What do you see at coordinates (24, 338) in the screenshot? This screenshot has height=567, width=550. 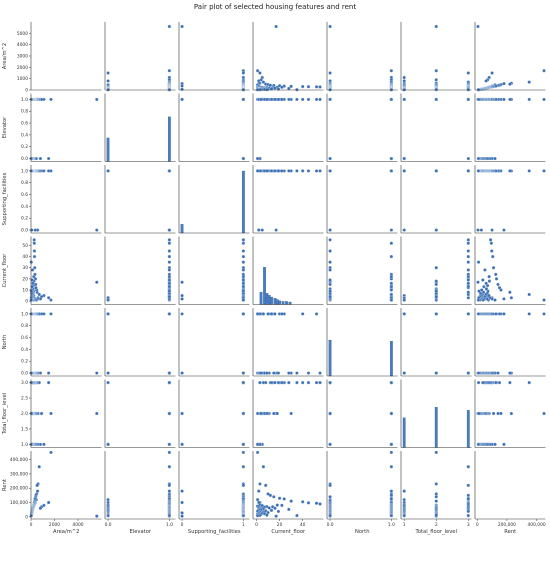 I see `y-tick-label: 0.6` at bounding box center [24, 338].